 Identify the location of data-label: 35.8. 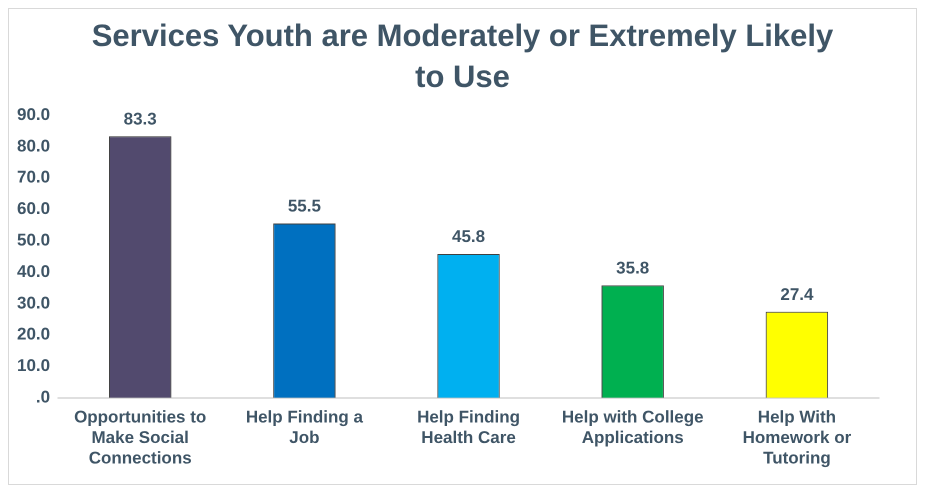
(633, 268).